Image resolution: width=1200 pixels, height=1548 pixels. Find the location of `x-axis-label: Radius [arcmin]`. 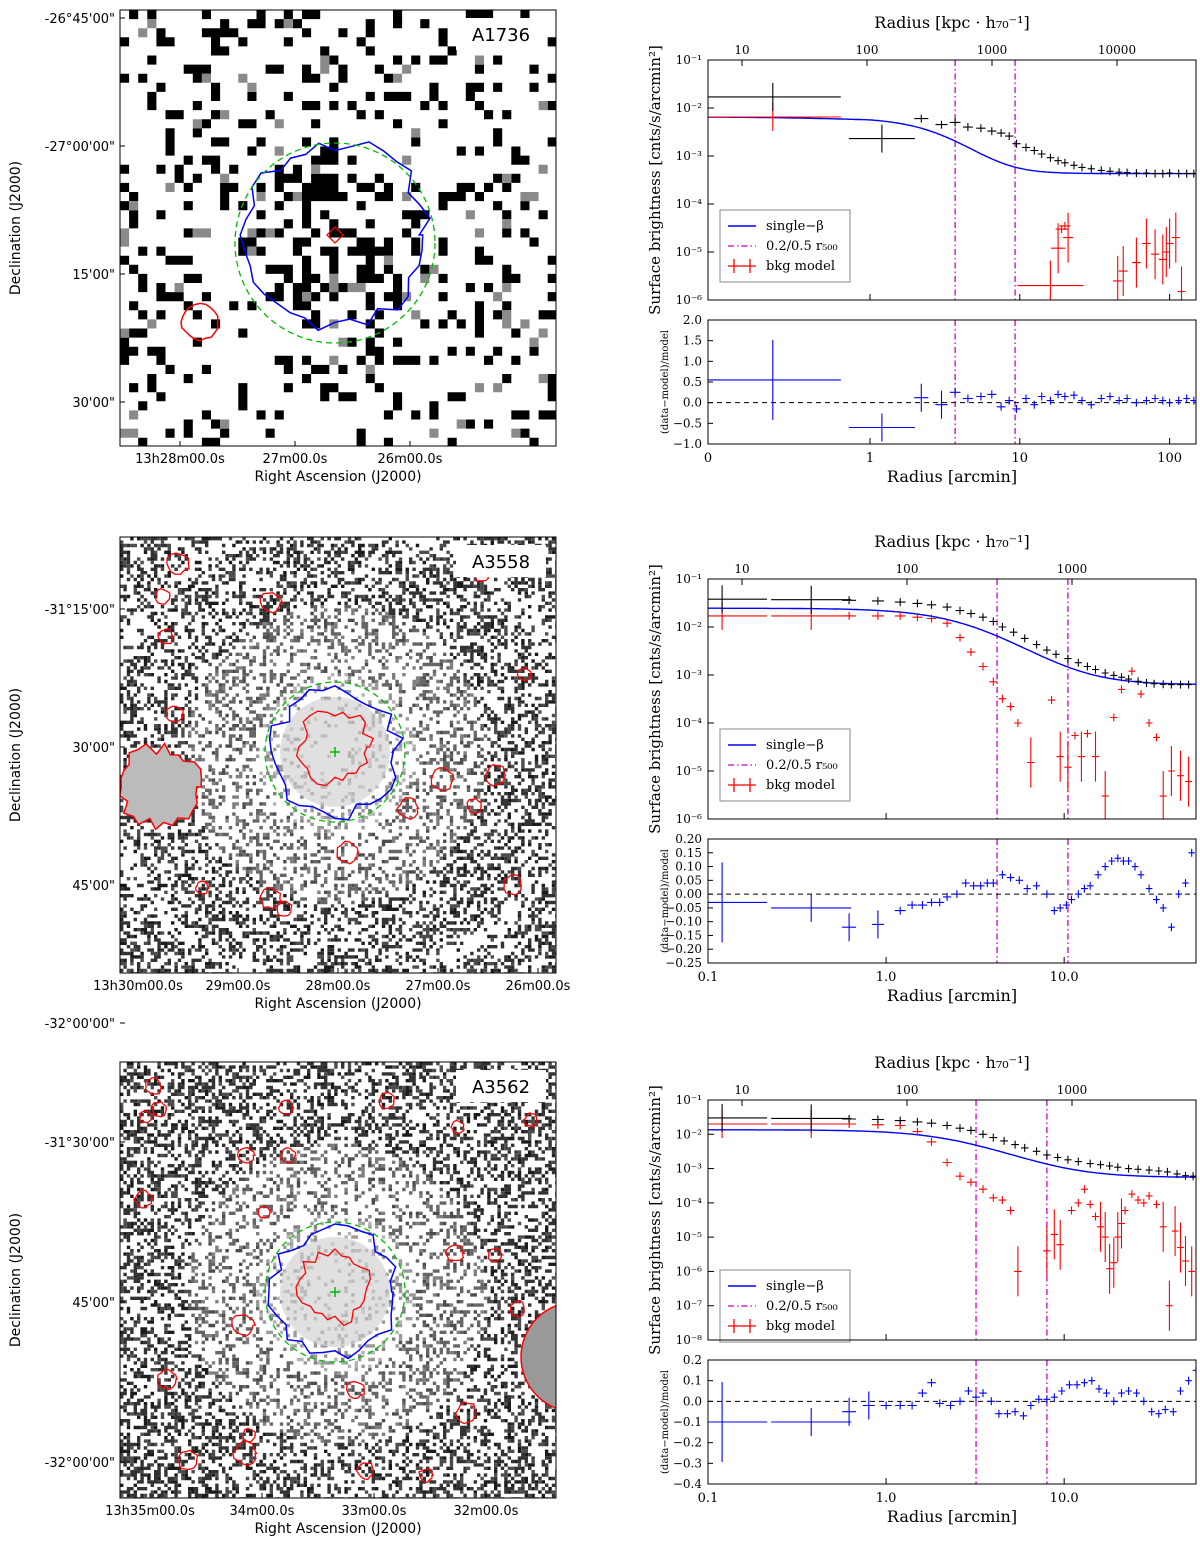

x-axis-label: Radius [arcmin] is located at coordinates (952, 995).